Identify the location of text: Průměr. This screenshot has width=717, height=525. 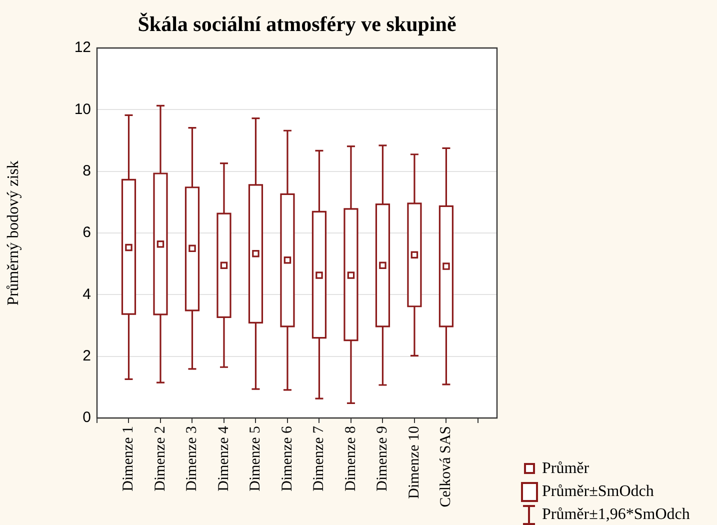
(566, 469).